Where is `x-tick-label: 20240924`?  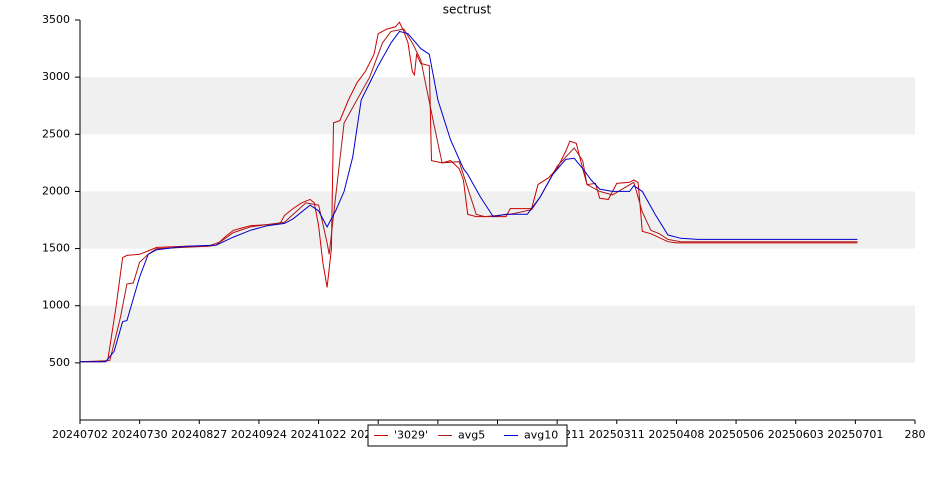
x-tick-label: 20240924 is located at coordinates (259, 434).